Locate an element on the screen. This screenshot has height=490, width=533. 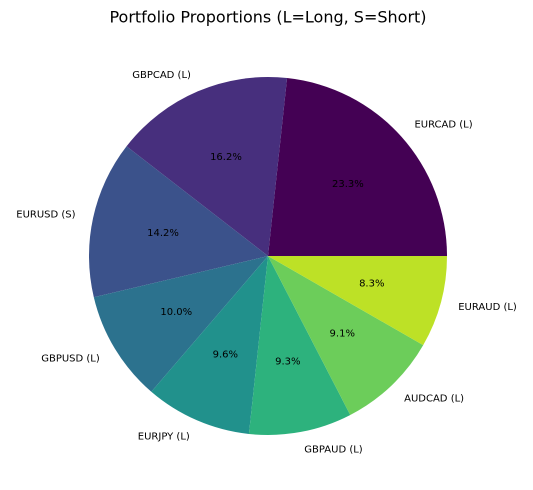
slice-label: EURUSD (S) is located at coordinates (45, 214).